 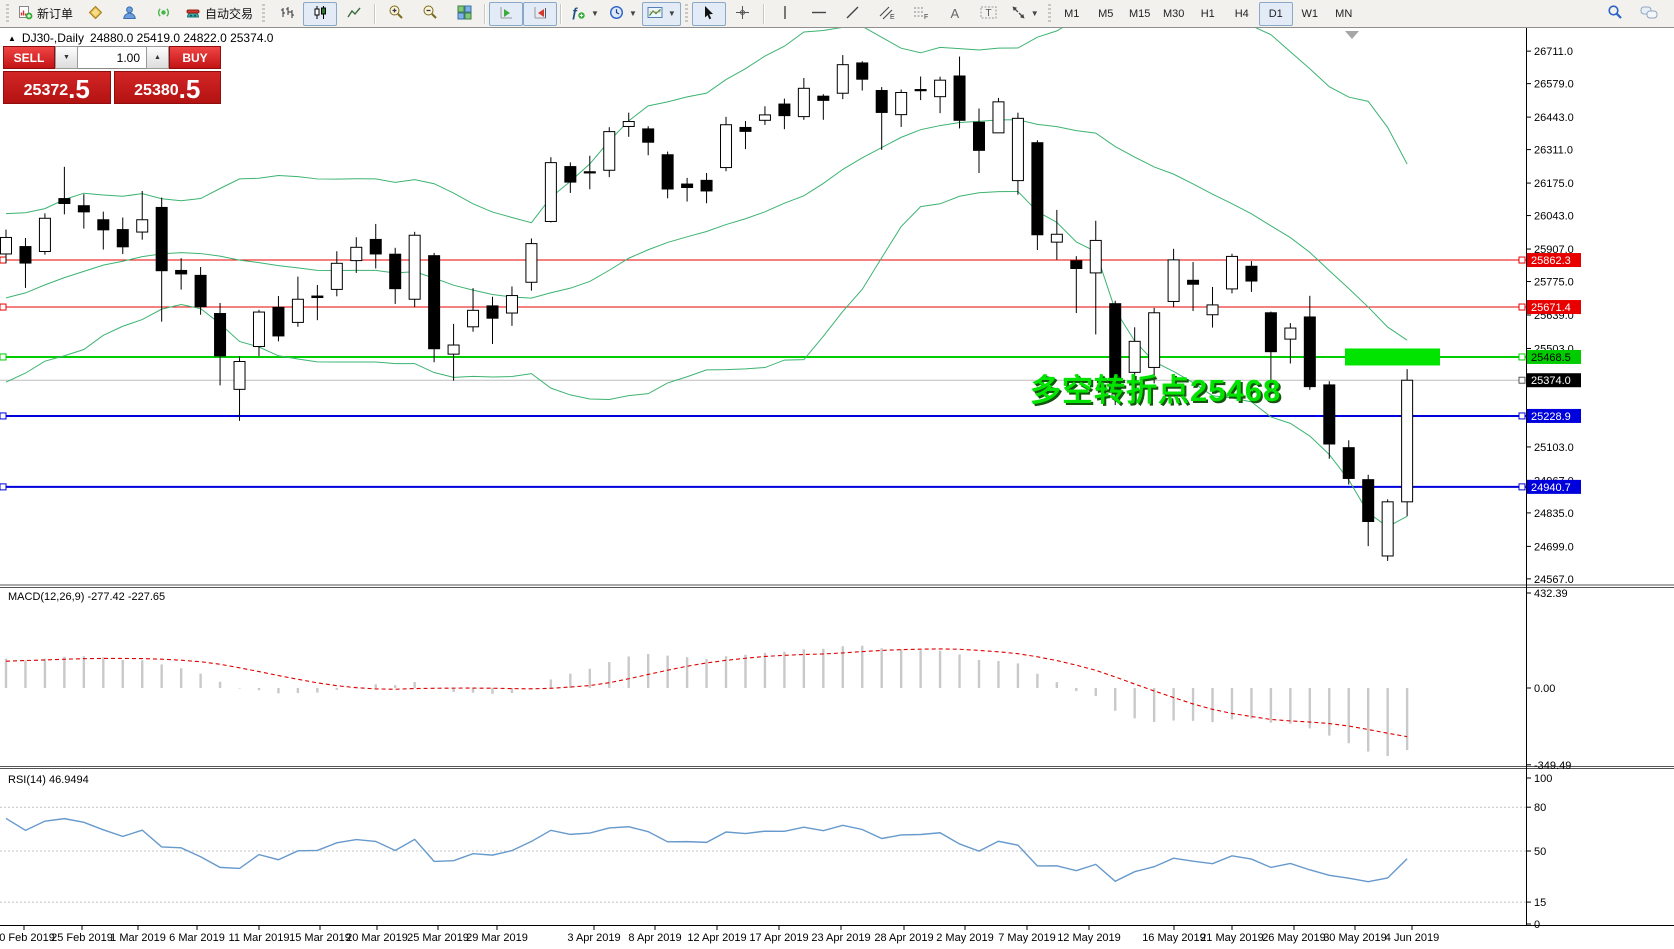 I want to click on timeframe-m1-button: M1, so click(x=1072, y=13).